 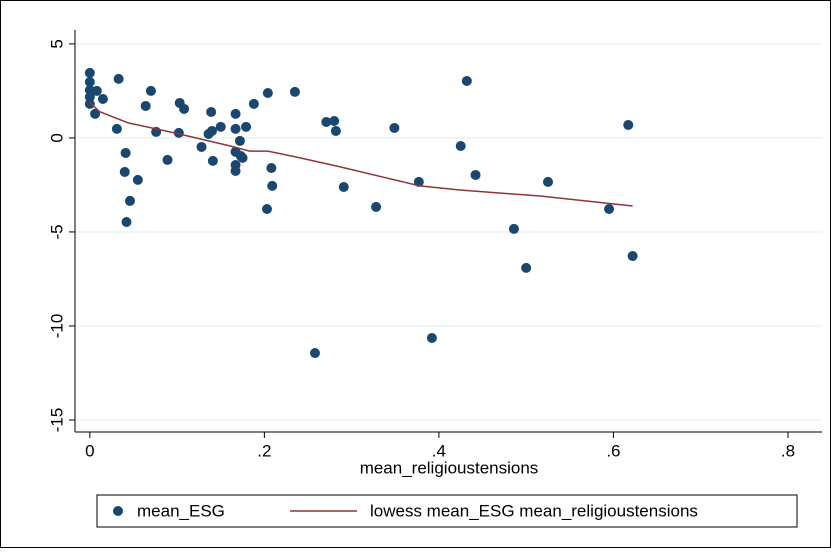 What do you see at coordinates (613, 450) in the screenshot?
I see `x-tick-label: .6` at bounding box center [613, 450].